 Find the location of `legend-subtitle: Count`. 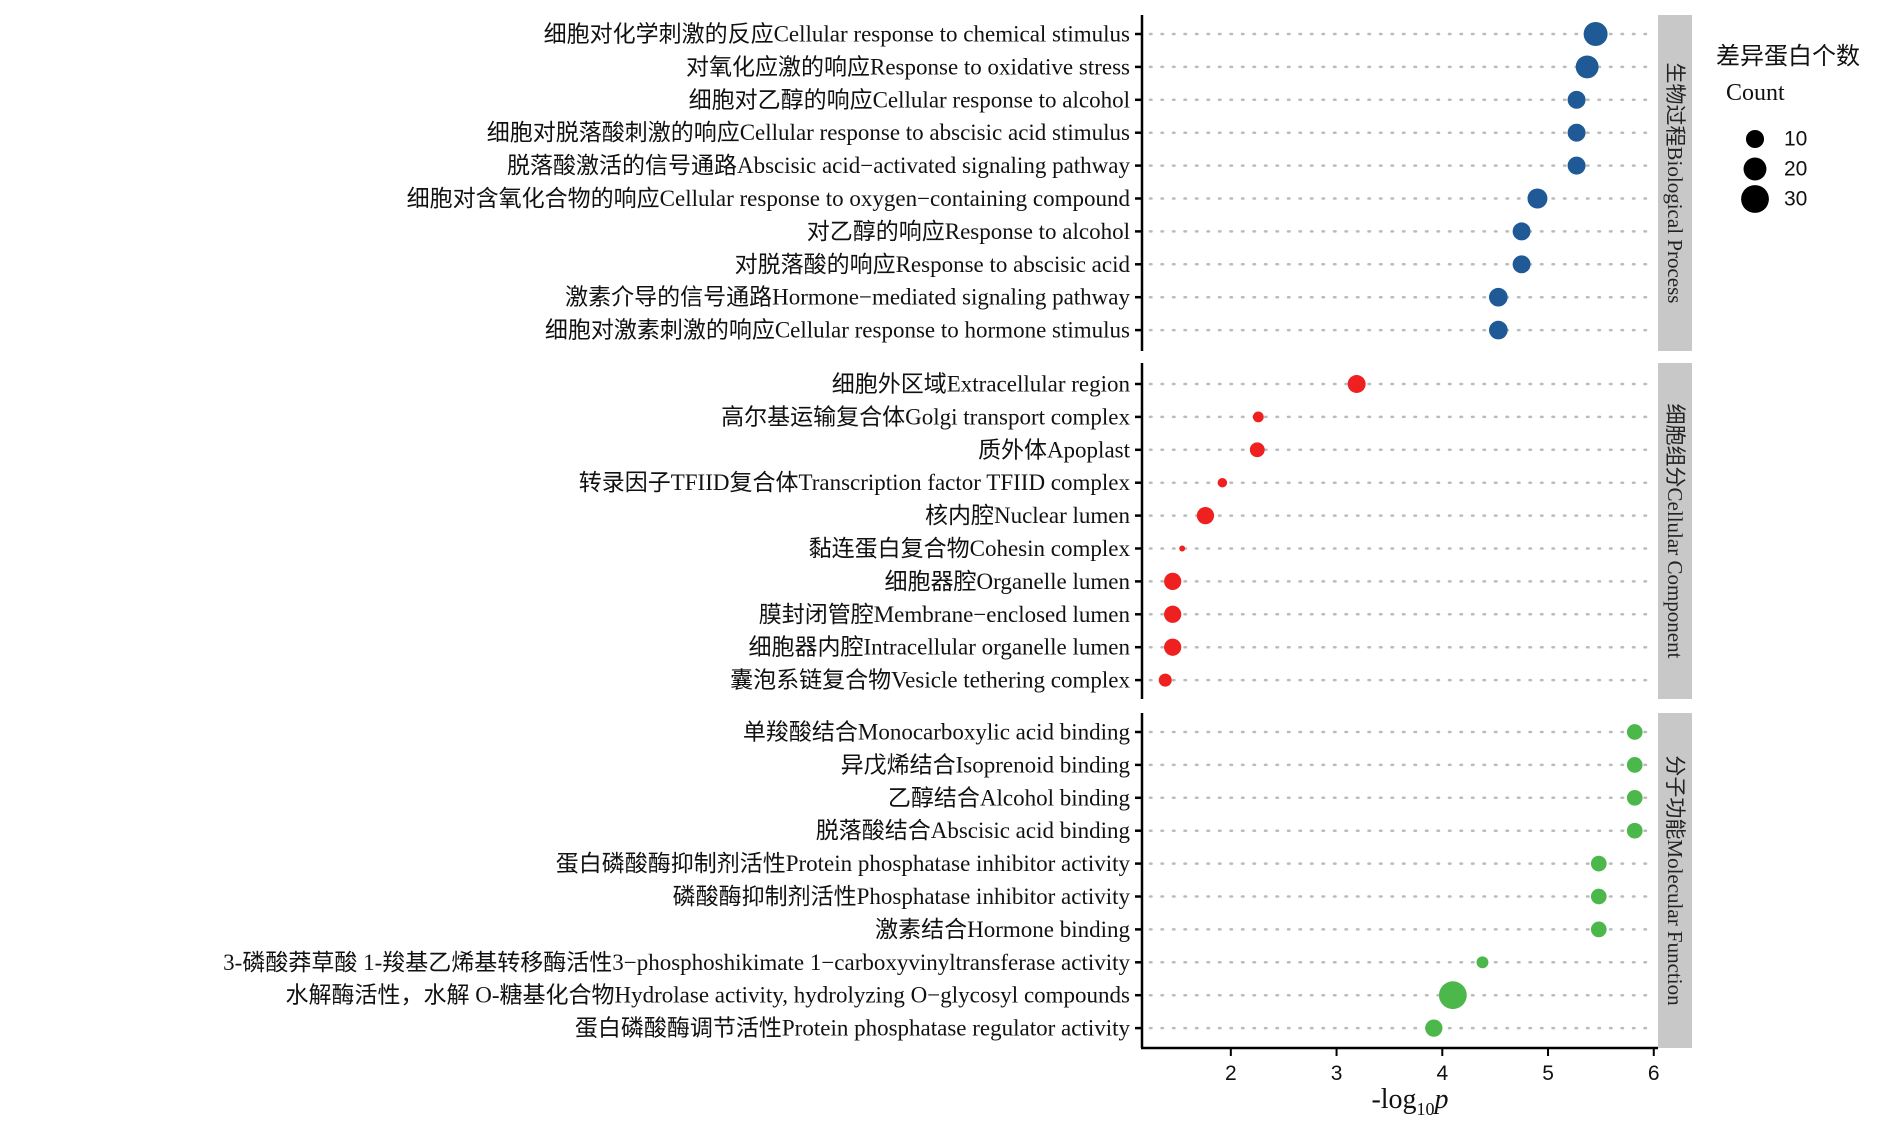

legend-subtitle: Count is located at coordinates (1755, 93).